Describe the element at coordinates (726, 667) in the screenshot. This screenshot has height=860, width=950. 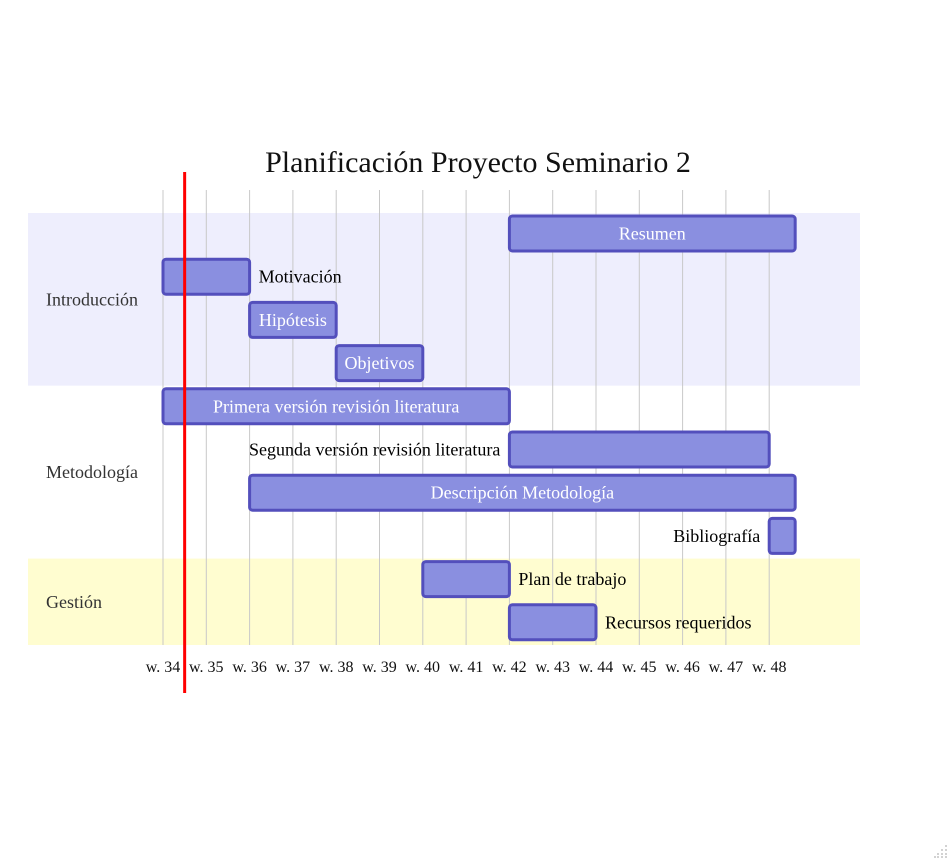
I see `x-tick-label: w. 47` at that location.